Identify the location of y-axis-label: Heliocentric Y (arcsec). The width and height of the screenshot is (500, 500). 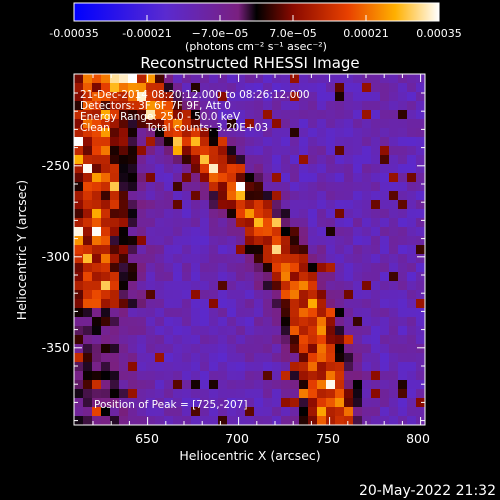
(21, 250).